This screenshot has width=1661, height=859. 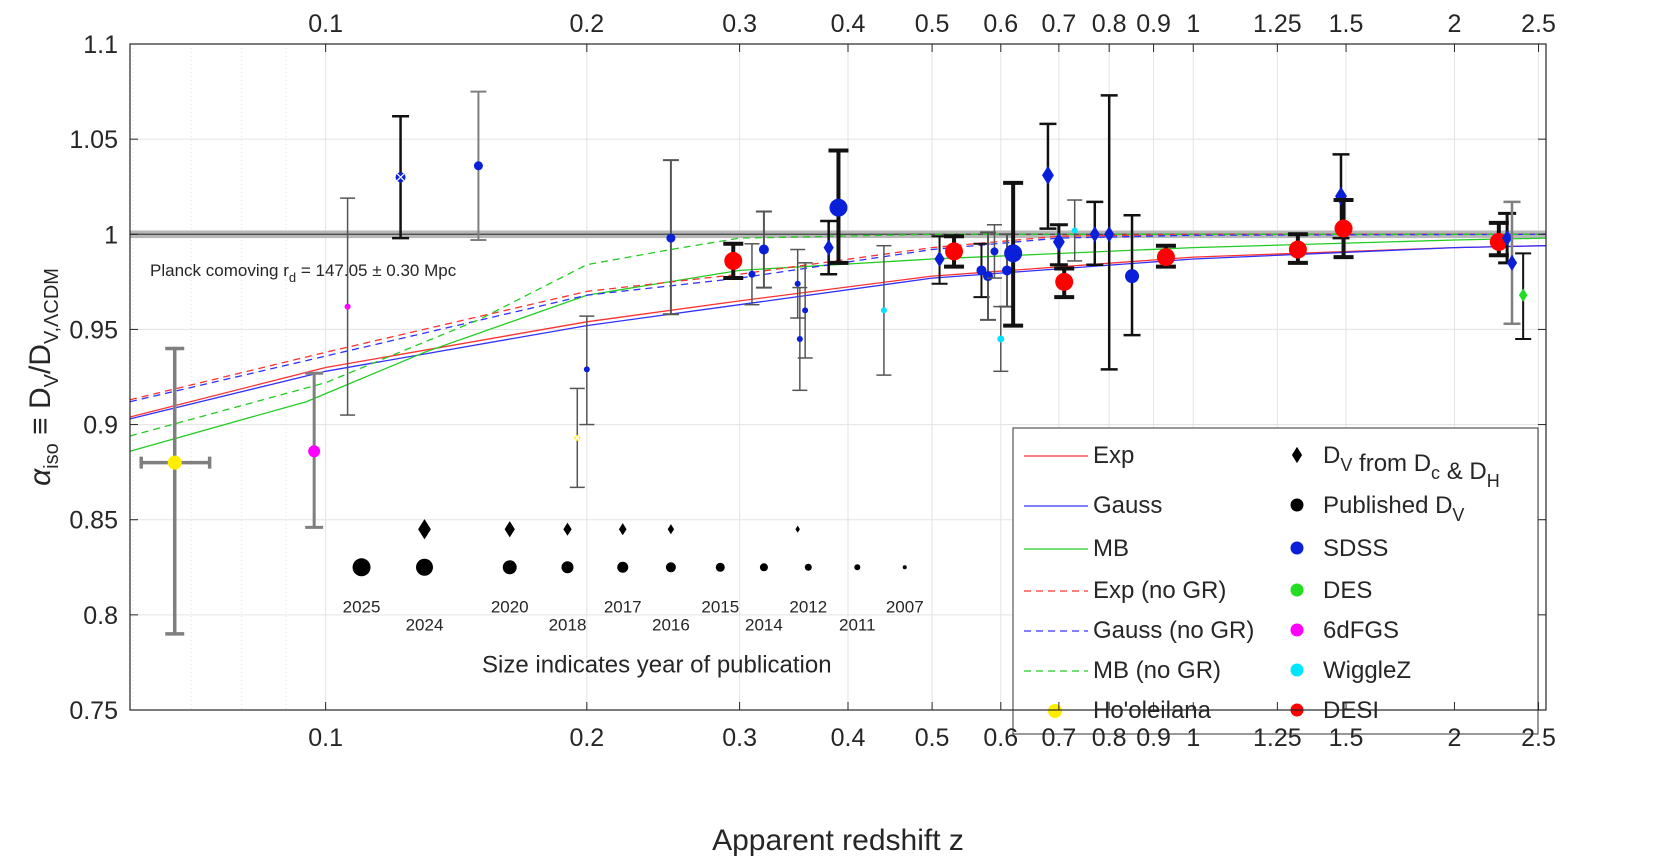 What do you see at coordinates (1538, 24) in the screenshot?
I see `x-tick-label-top: 2.5` at bounding box center [1538, 24].